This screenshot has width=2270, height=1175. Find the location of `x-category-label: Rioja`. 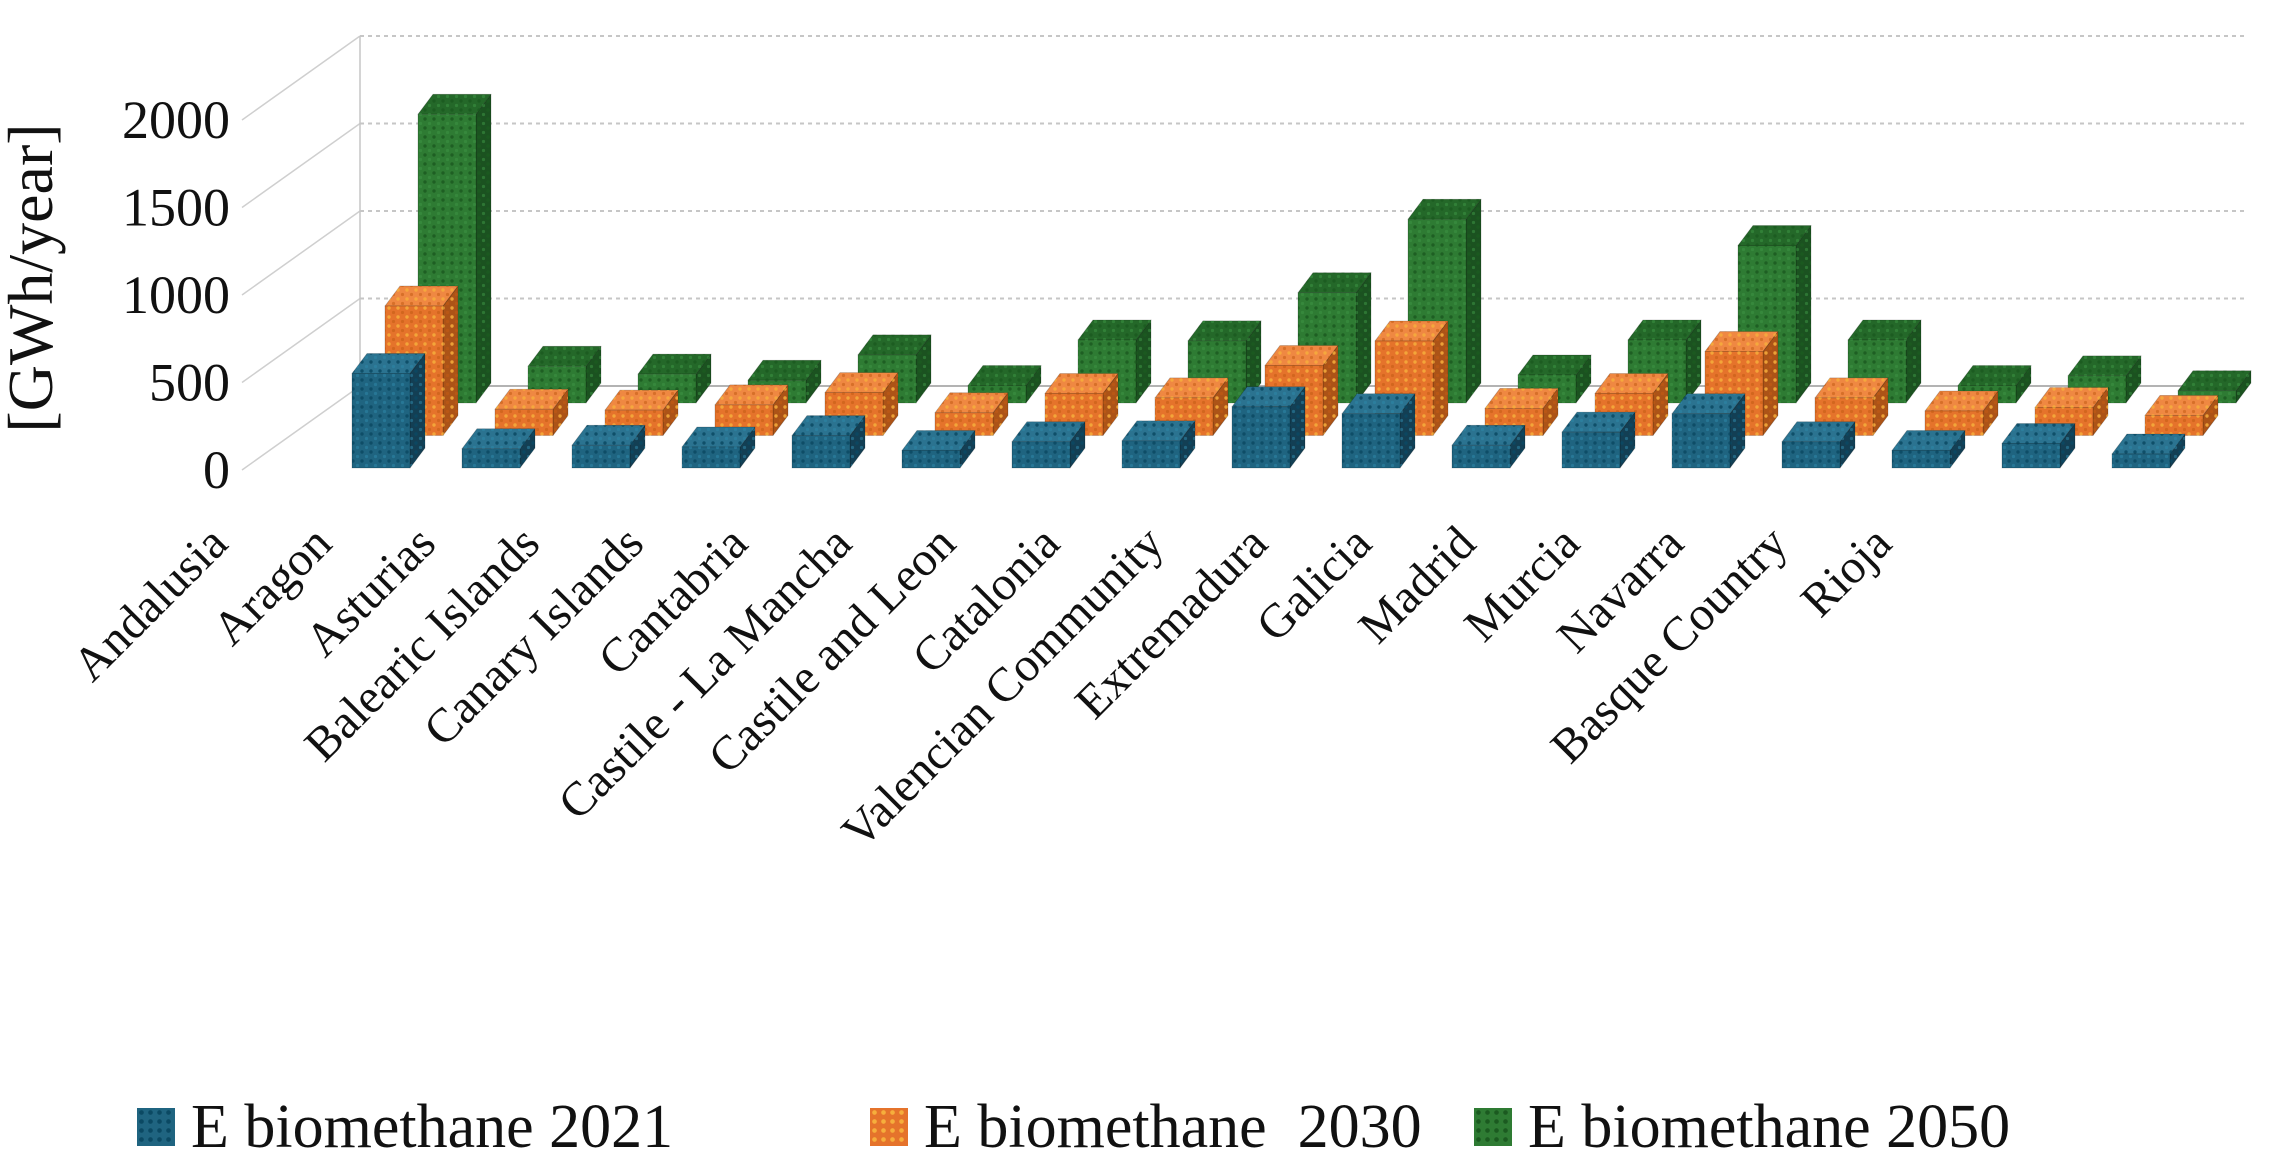

x-category-label: Rioja is located at coordinates (1846, 571).